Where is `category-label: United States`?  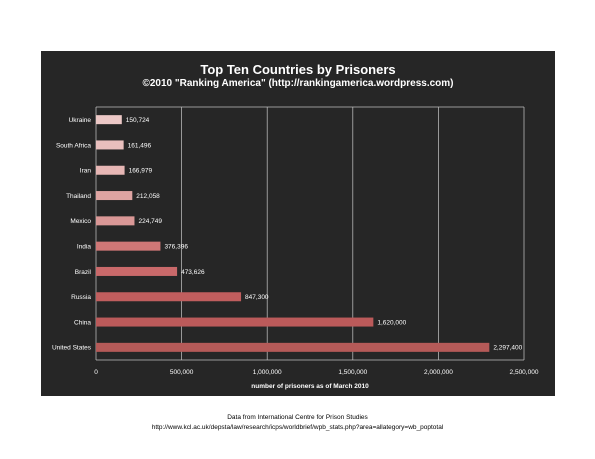 category-label: United States is located at coordinates (72, 348).